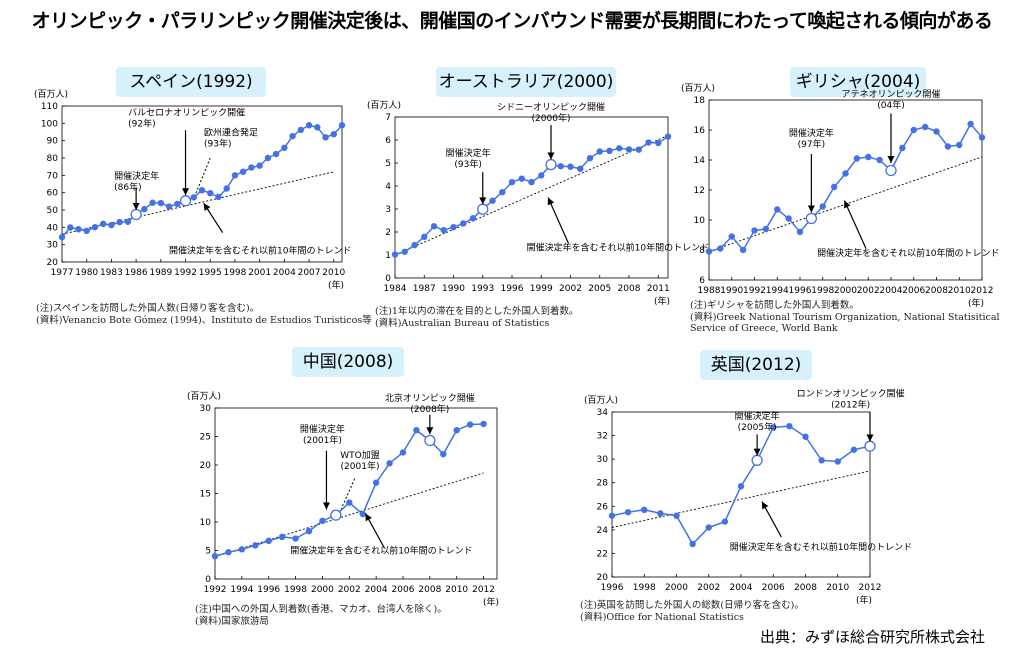 The width and height of the screenshot is (1024, 655). Describe the element at coordinates (702, 281) in the screenshot. I see `y-tick-label: 6` at that location.